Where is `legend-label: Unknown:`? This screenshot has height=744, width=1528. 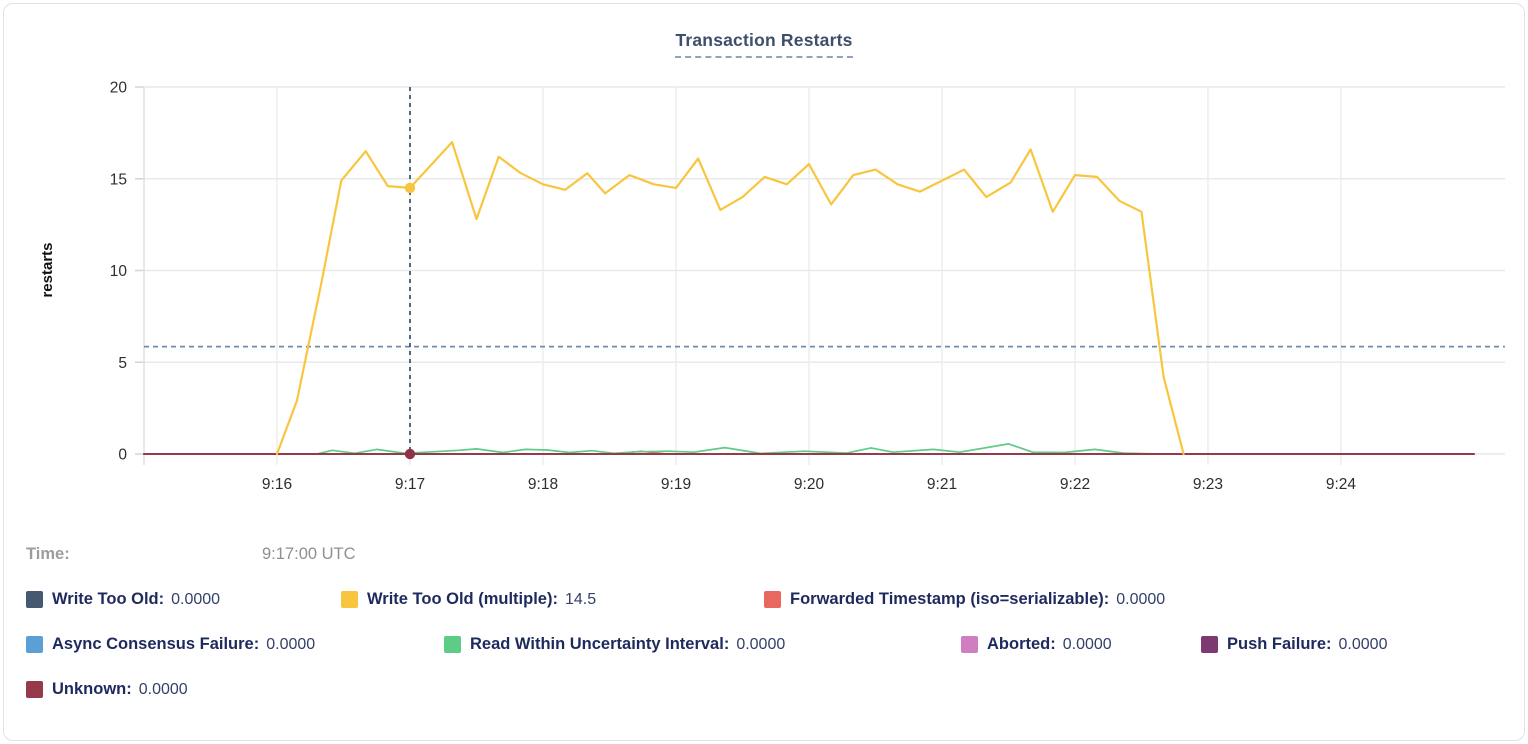
legend-label: Unknown: is located at coordinates (92, 689).